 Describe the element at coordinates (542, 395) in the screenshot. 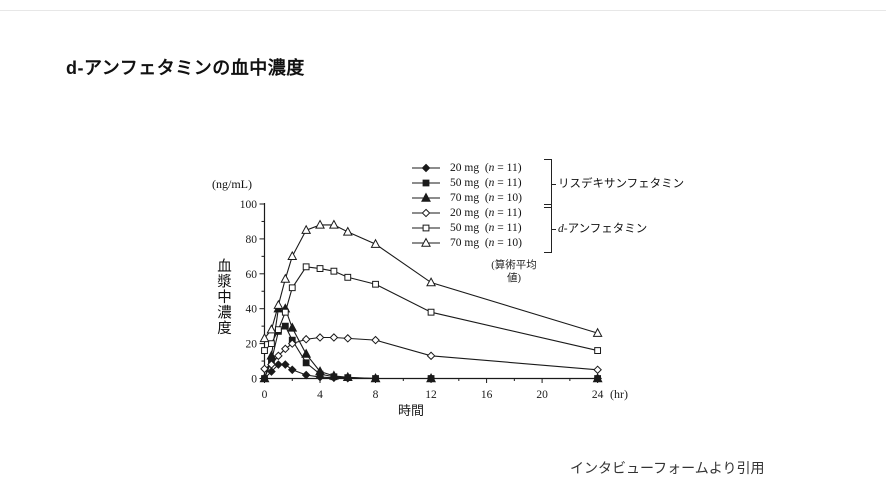

I see `x-tick-label: 20` at that location.